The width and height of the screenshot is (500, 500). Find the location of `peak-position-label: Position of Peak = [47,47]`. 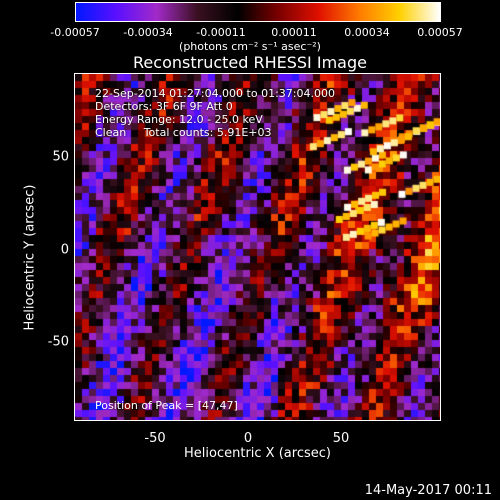

peak-position-label: Position of Peak = [47,47] is located at coordinates (166, 405).